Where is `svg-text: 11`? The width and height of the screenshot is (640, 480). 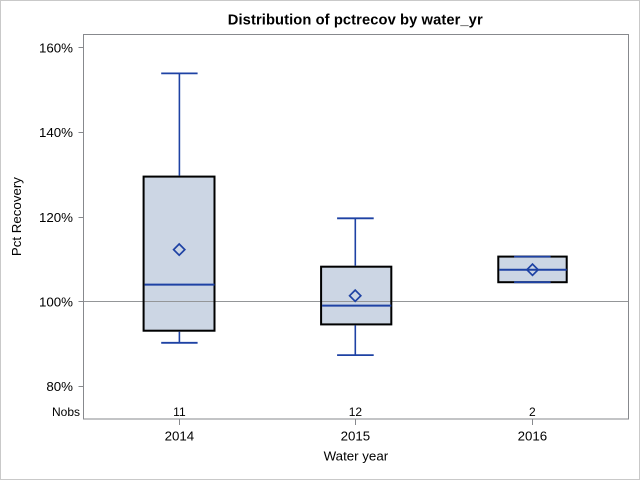
svg-text: 11 is located at coordinates (179, 412).